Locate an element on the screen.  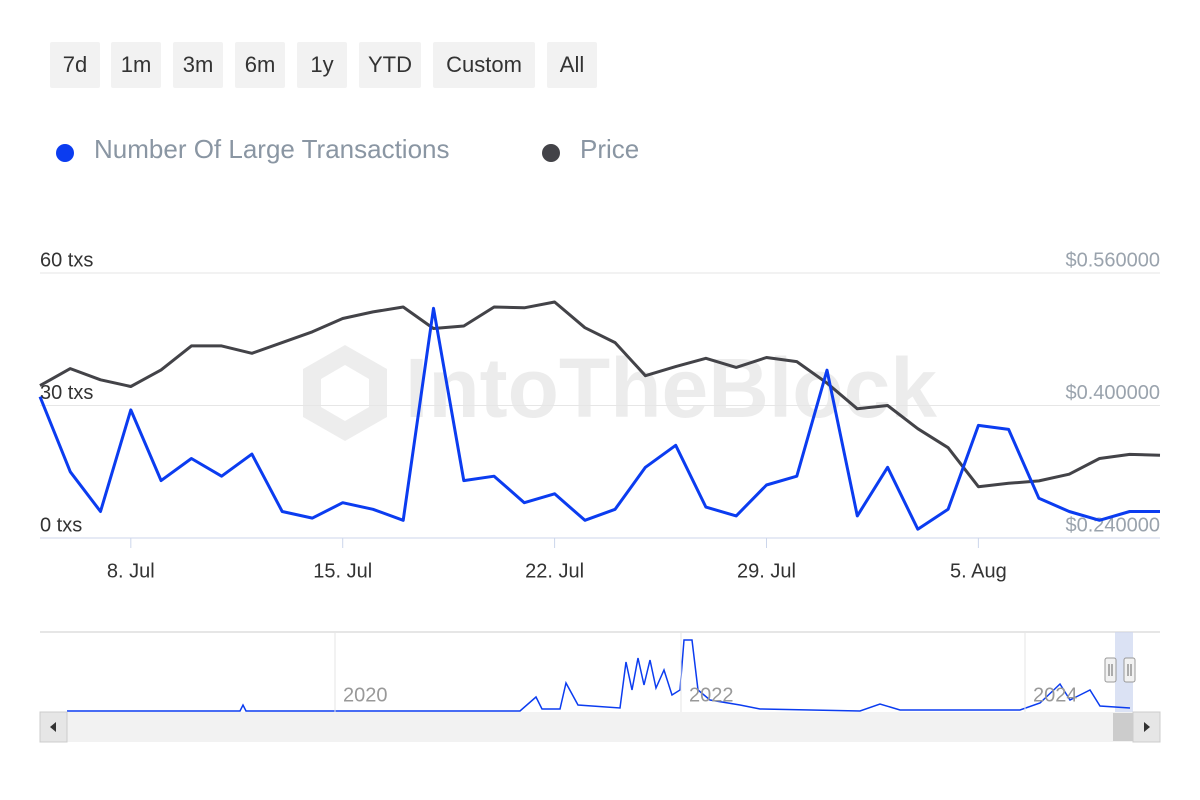
x-tick-label: 15. Jul is located at coordinates (342, 571).